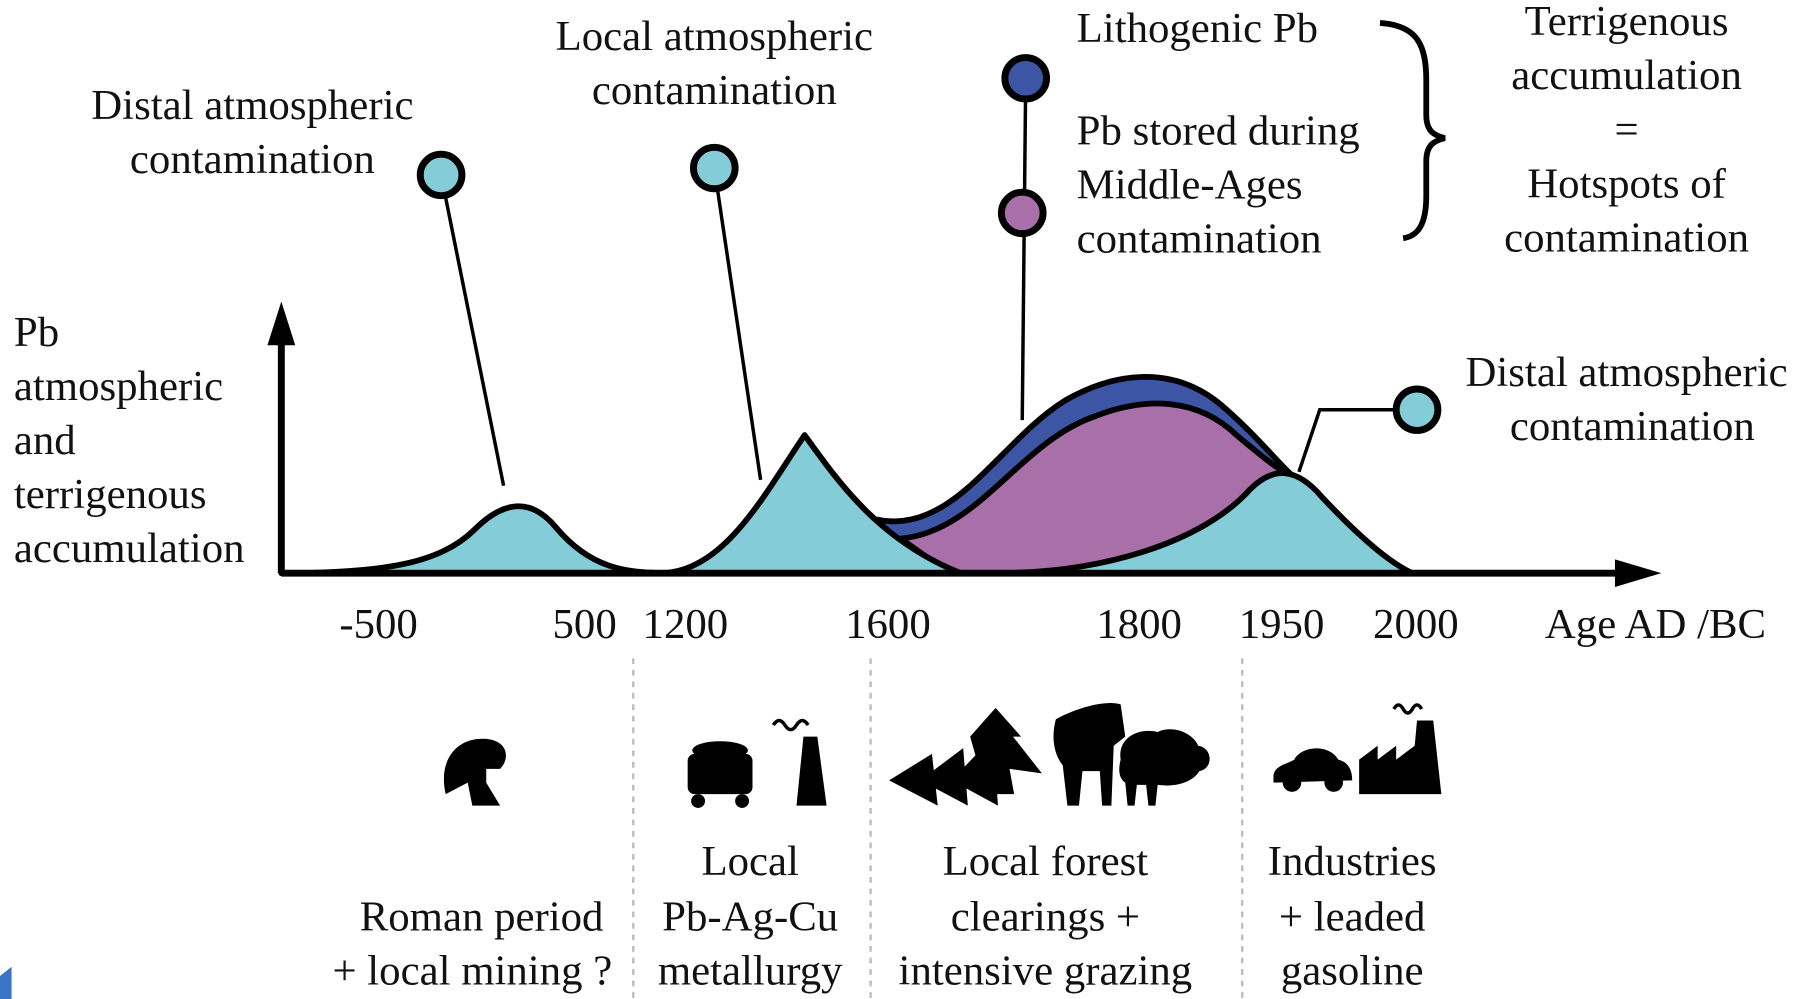 Image resolution: width=1806 pixels, height=999 pixels. I want to click on icons, so click(942, 755).